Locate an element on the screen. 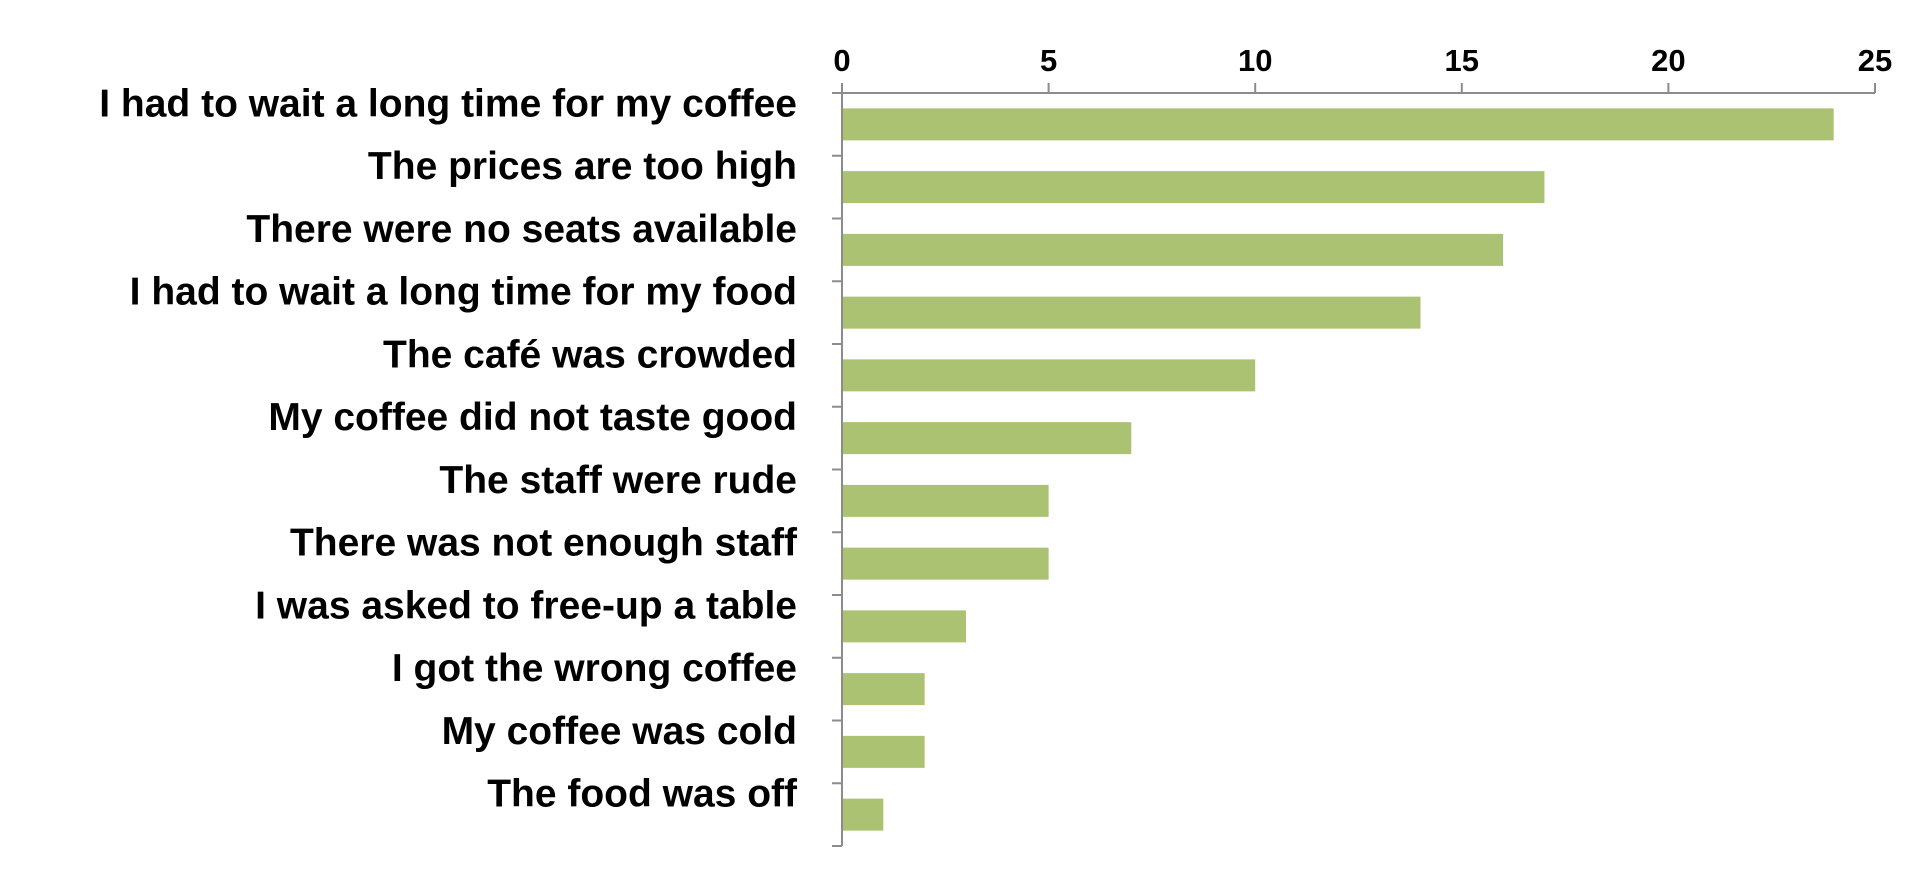 This screenshot has width=1920, height=895. x-tick-label: 0 is located at coordinates (841, 60).